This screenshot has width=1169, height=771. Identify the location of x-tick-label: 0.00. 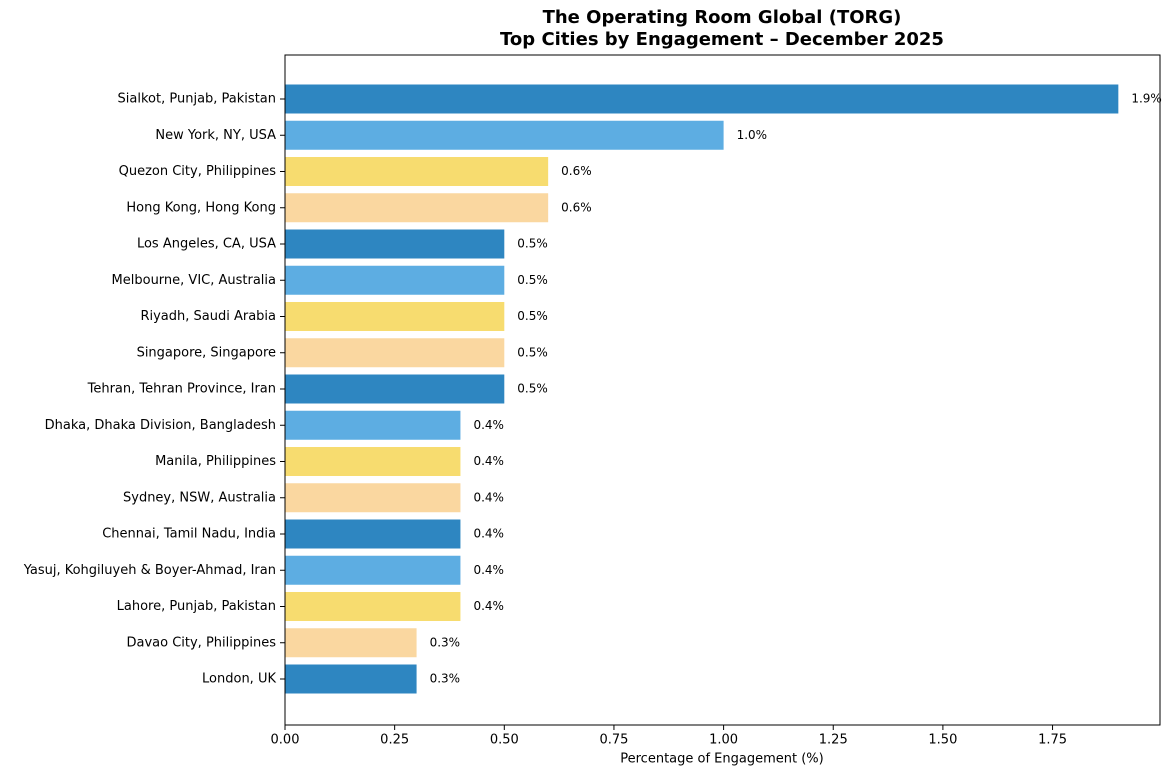
(285, 740).